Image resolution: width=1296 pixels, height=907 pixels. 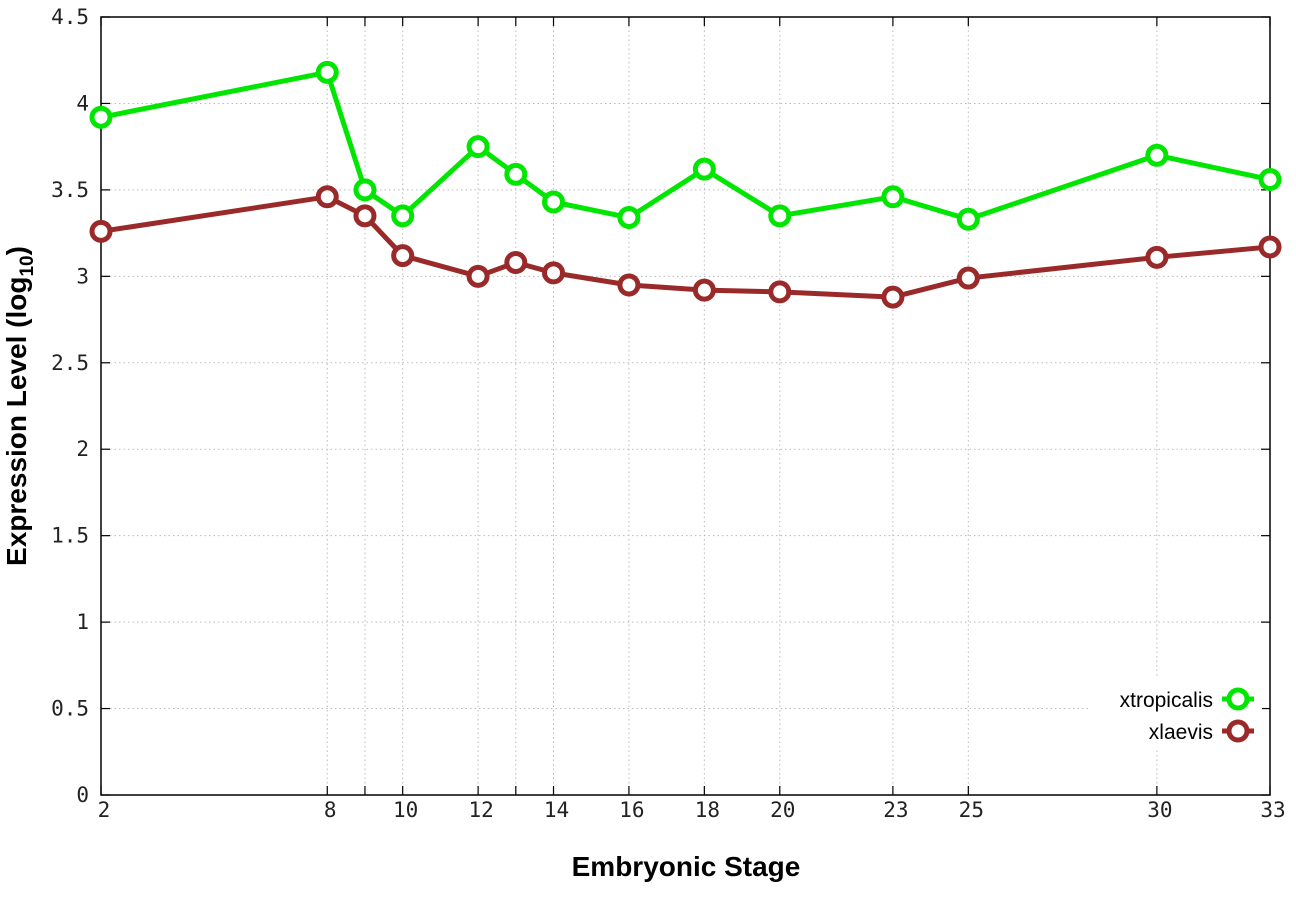 What do you see at coordinates (82, 449) in the screenshot?
I see `y-tick-label: 2` at bounding box center [82, 449].